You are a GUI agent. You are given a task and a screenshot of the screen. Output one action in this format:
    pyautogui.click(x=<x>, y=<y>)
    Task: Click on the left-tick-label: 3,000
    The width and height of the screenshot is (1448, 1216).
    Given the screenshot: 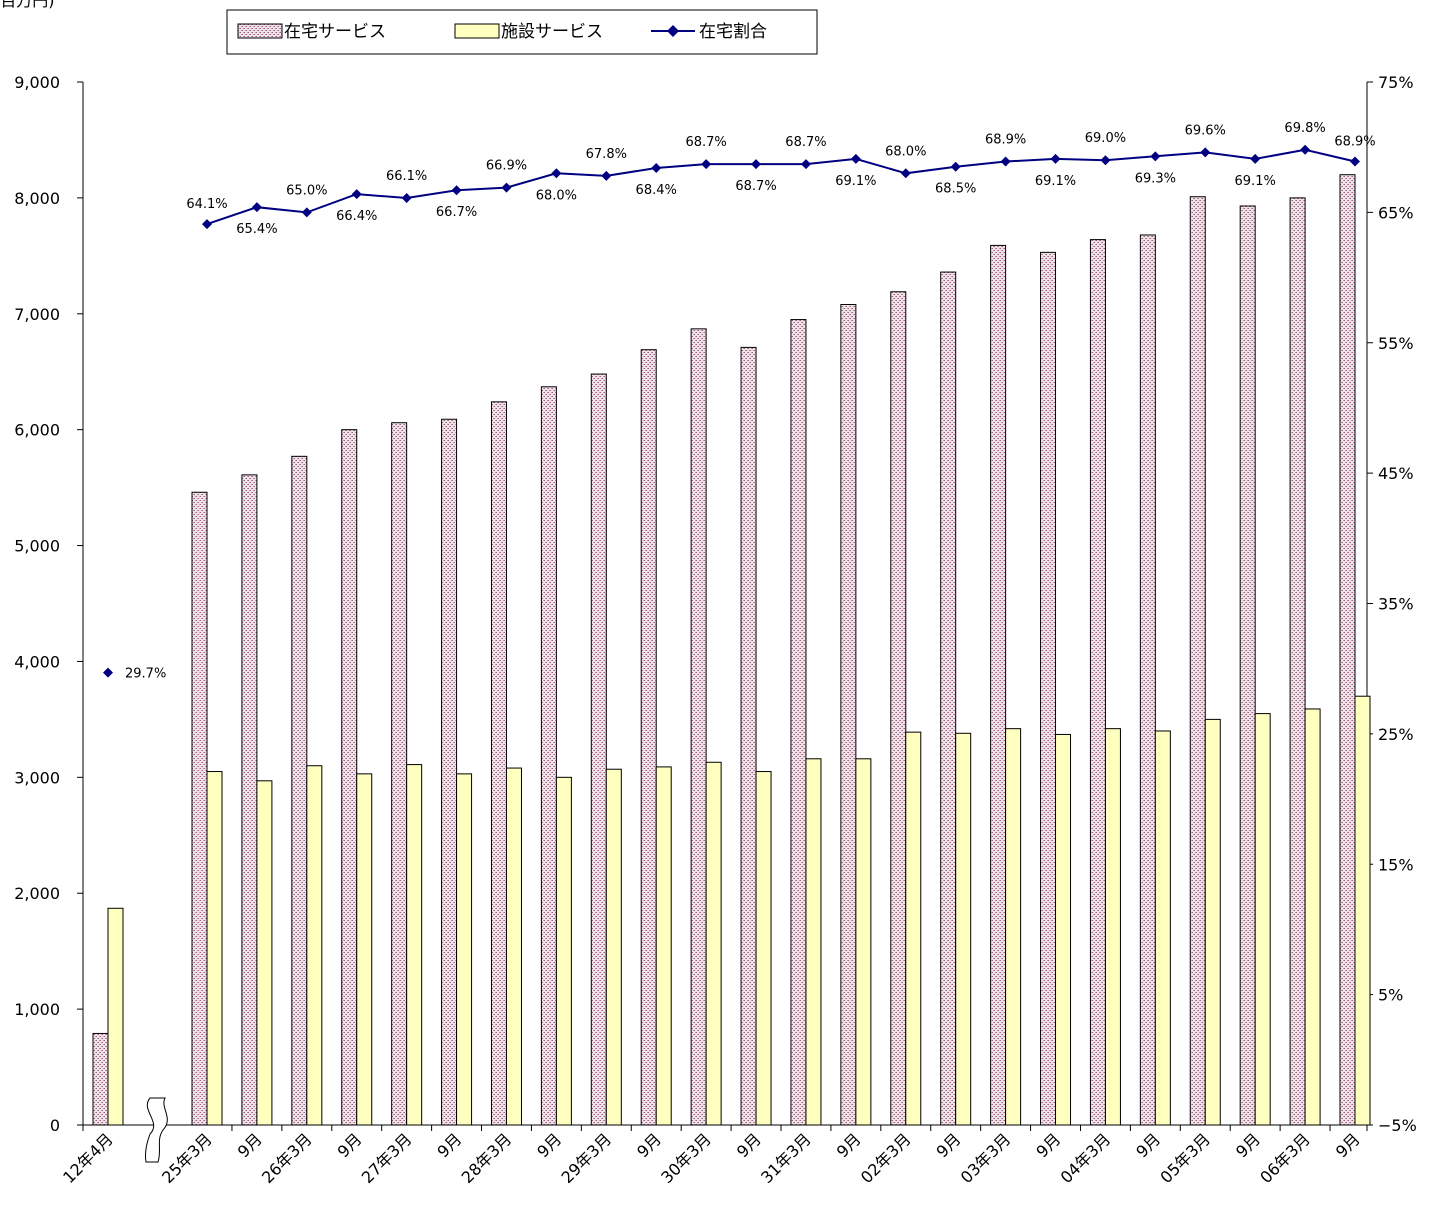 What is the action you would take?
    pyautogui.click(x=37, y=777)
    